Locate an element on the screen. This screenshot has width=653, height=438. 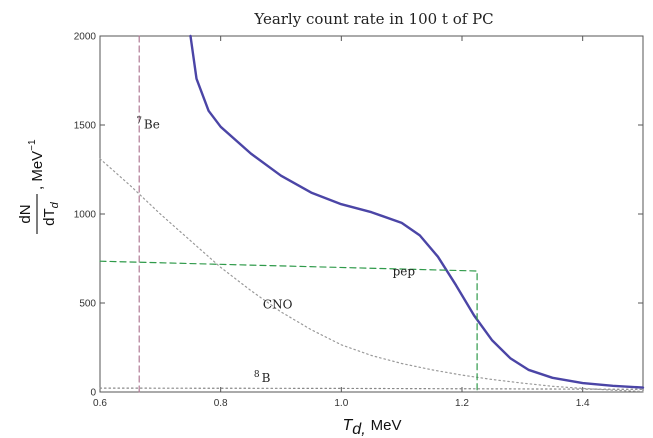
y-label-den-var: dT is located at coordinates (49, 217).